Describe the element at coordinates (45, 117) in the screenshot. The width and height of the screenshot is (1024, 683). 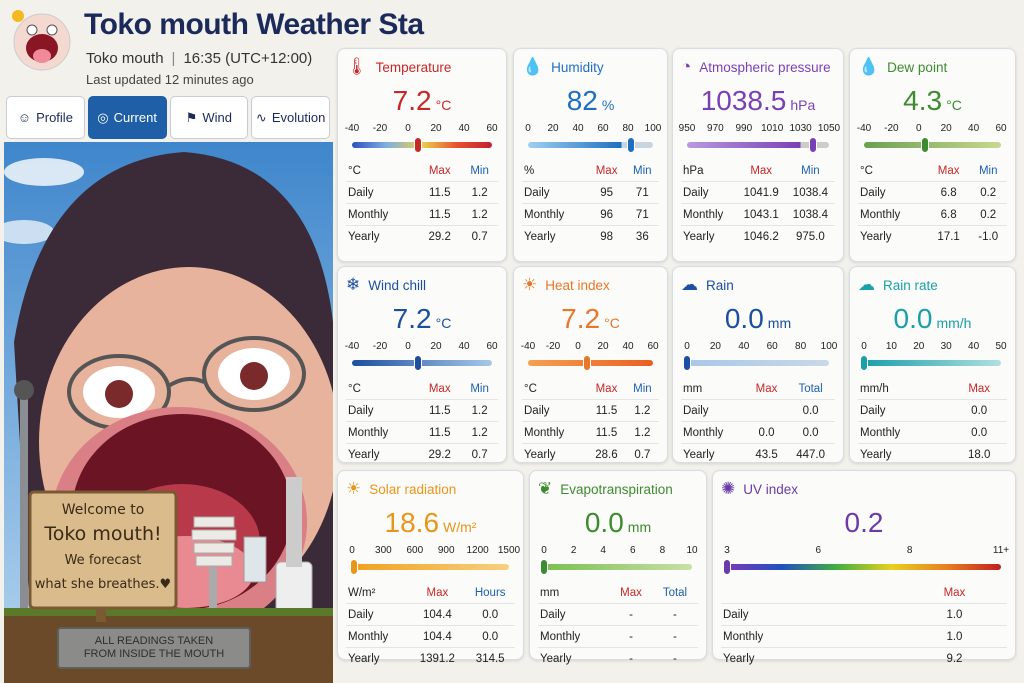
I see `tab-button: ☺ Profile` at that location.